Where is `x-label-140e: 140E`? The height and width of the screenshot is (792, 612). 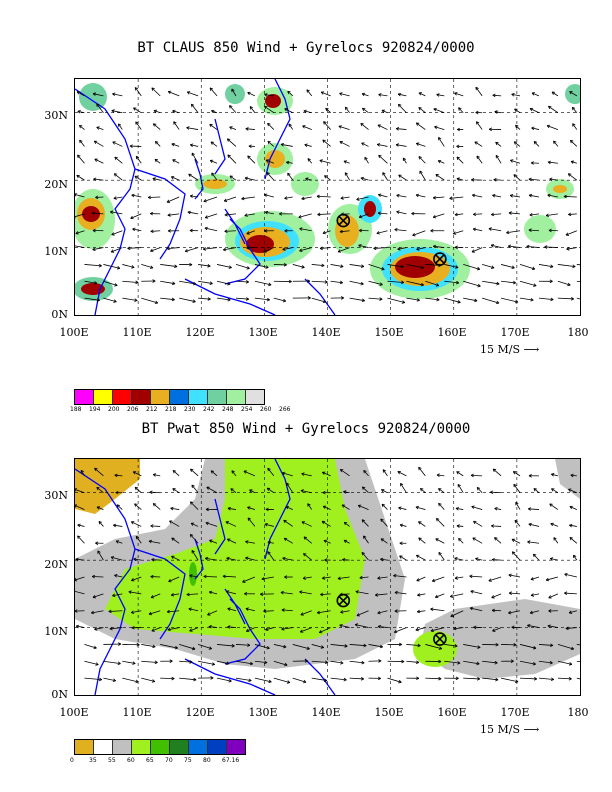
x-label-140e: 140E is located at coordinates (326, 332).